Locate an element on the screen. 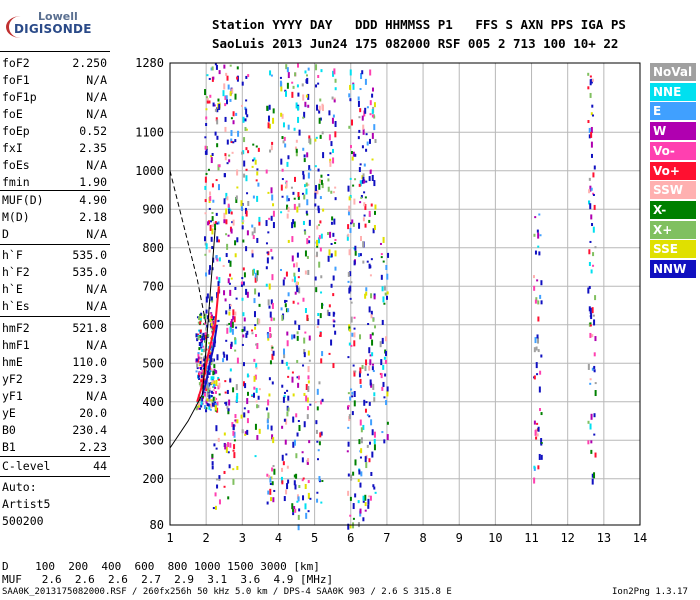 This screenshot has height=600, width=700. param-row-yF1: yF1 N/A is located at coordinates (54, 397).